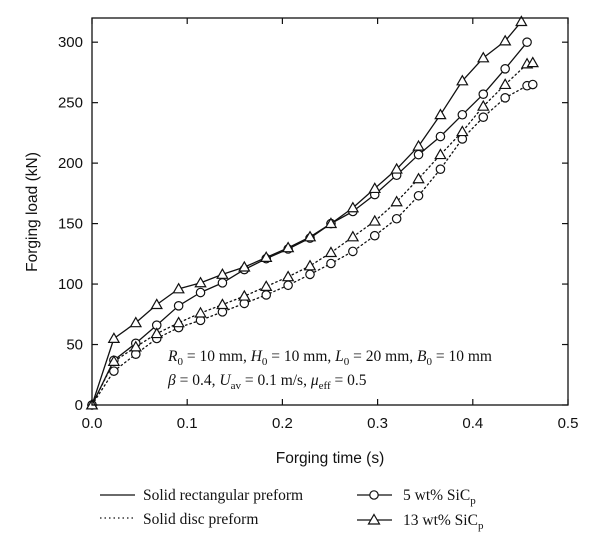  Describe the element at coordinates (443, 522) in the screenshot. I see `legend-triangle-label: 13 wt% SiCp` at that location.